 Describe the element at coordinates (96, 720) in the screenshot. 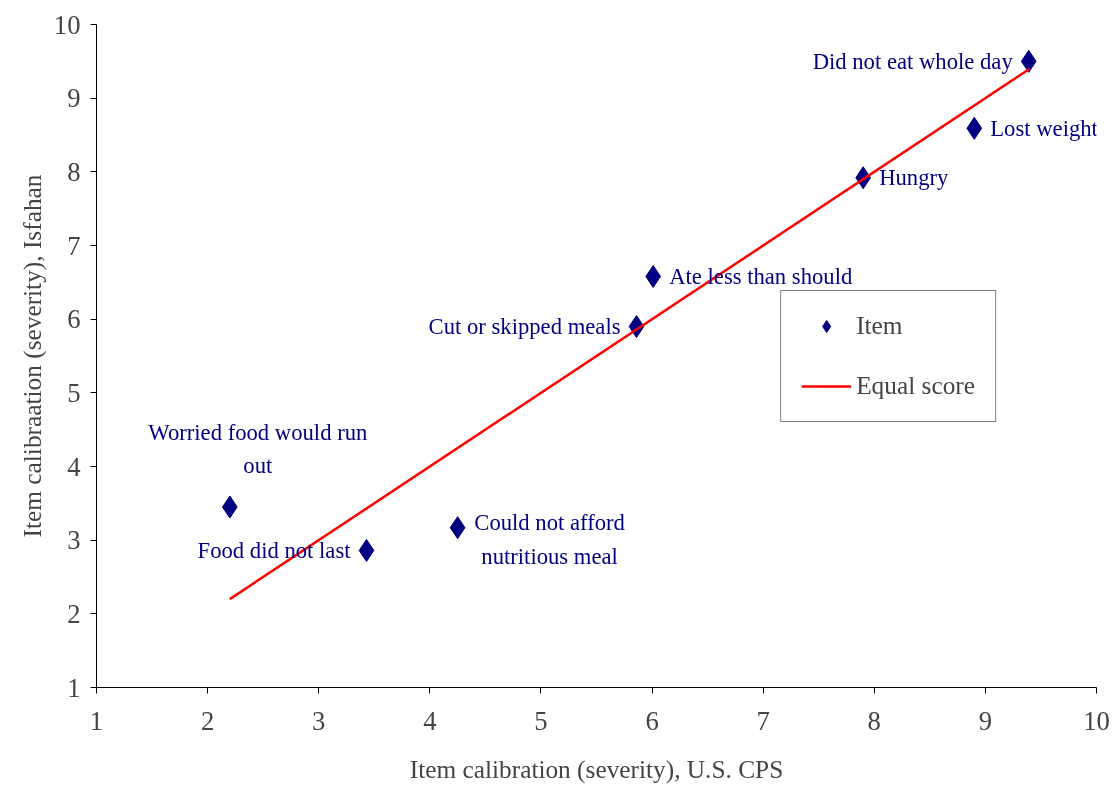

I see `x-tick-label: 1` at that location.